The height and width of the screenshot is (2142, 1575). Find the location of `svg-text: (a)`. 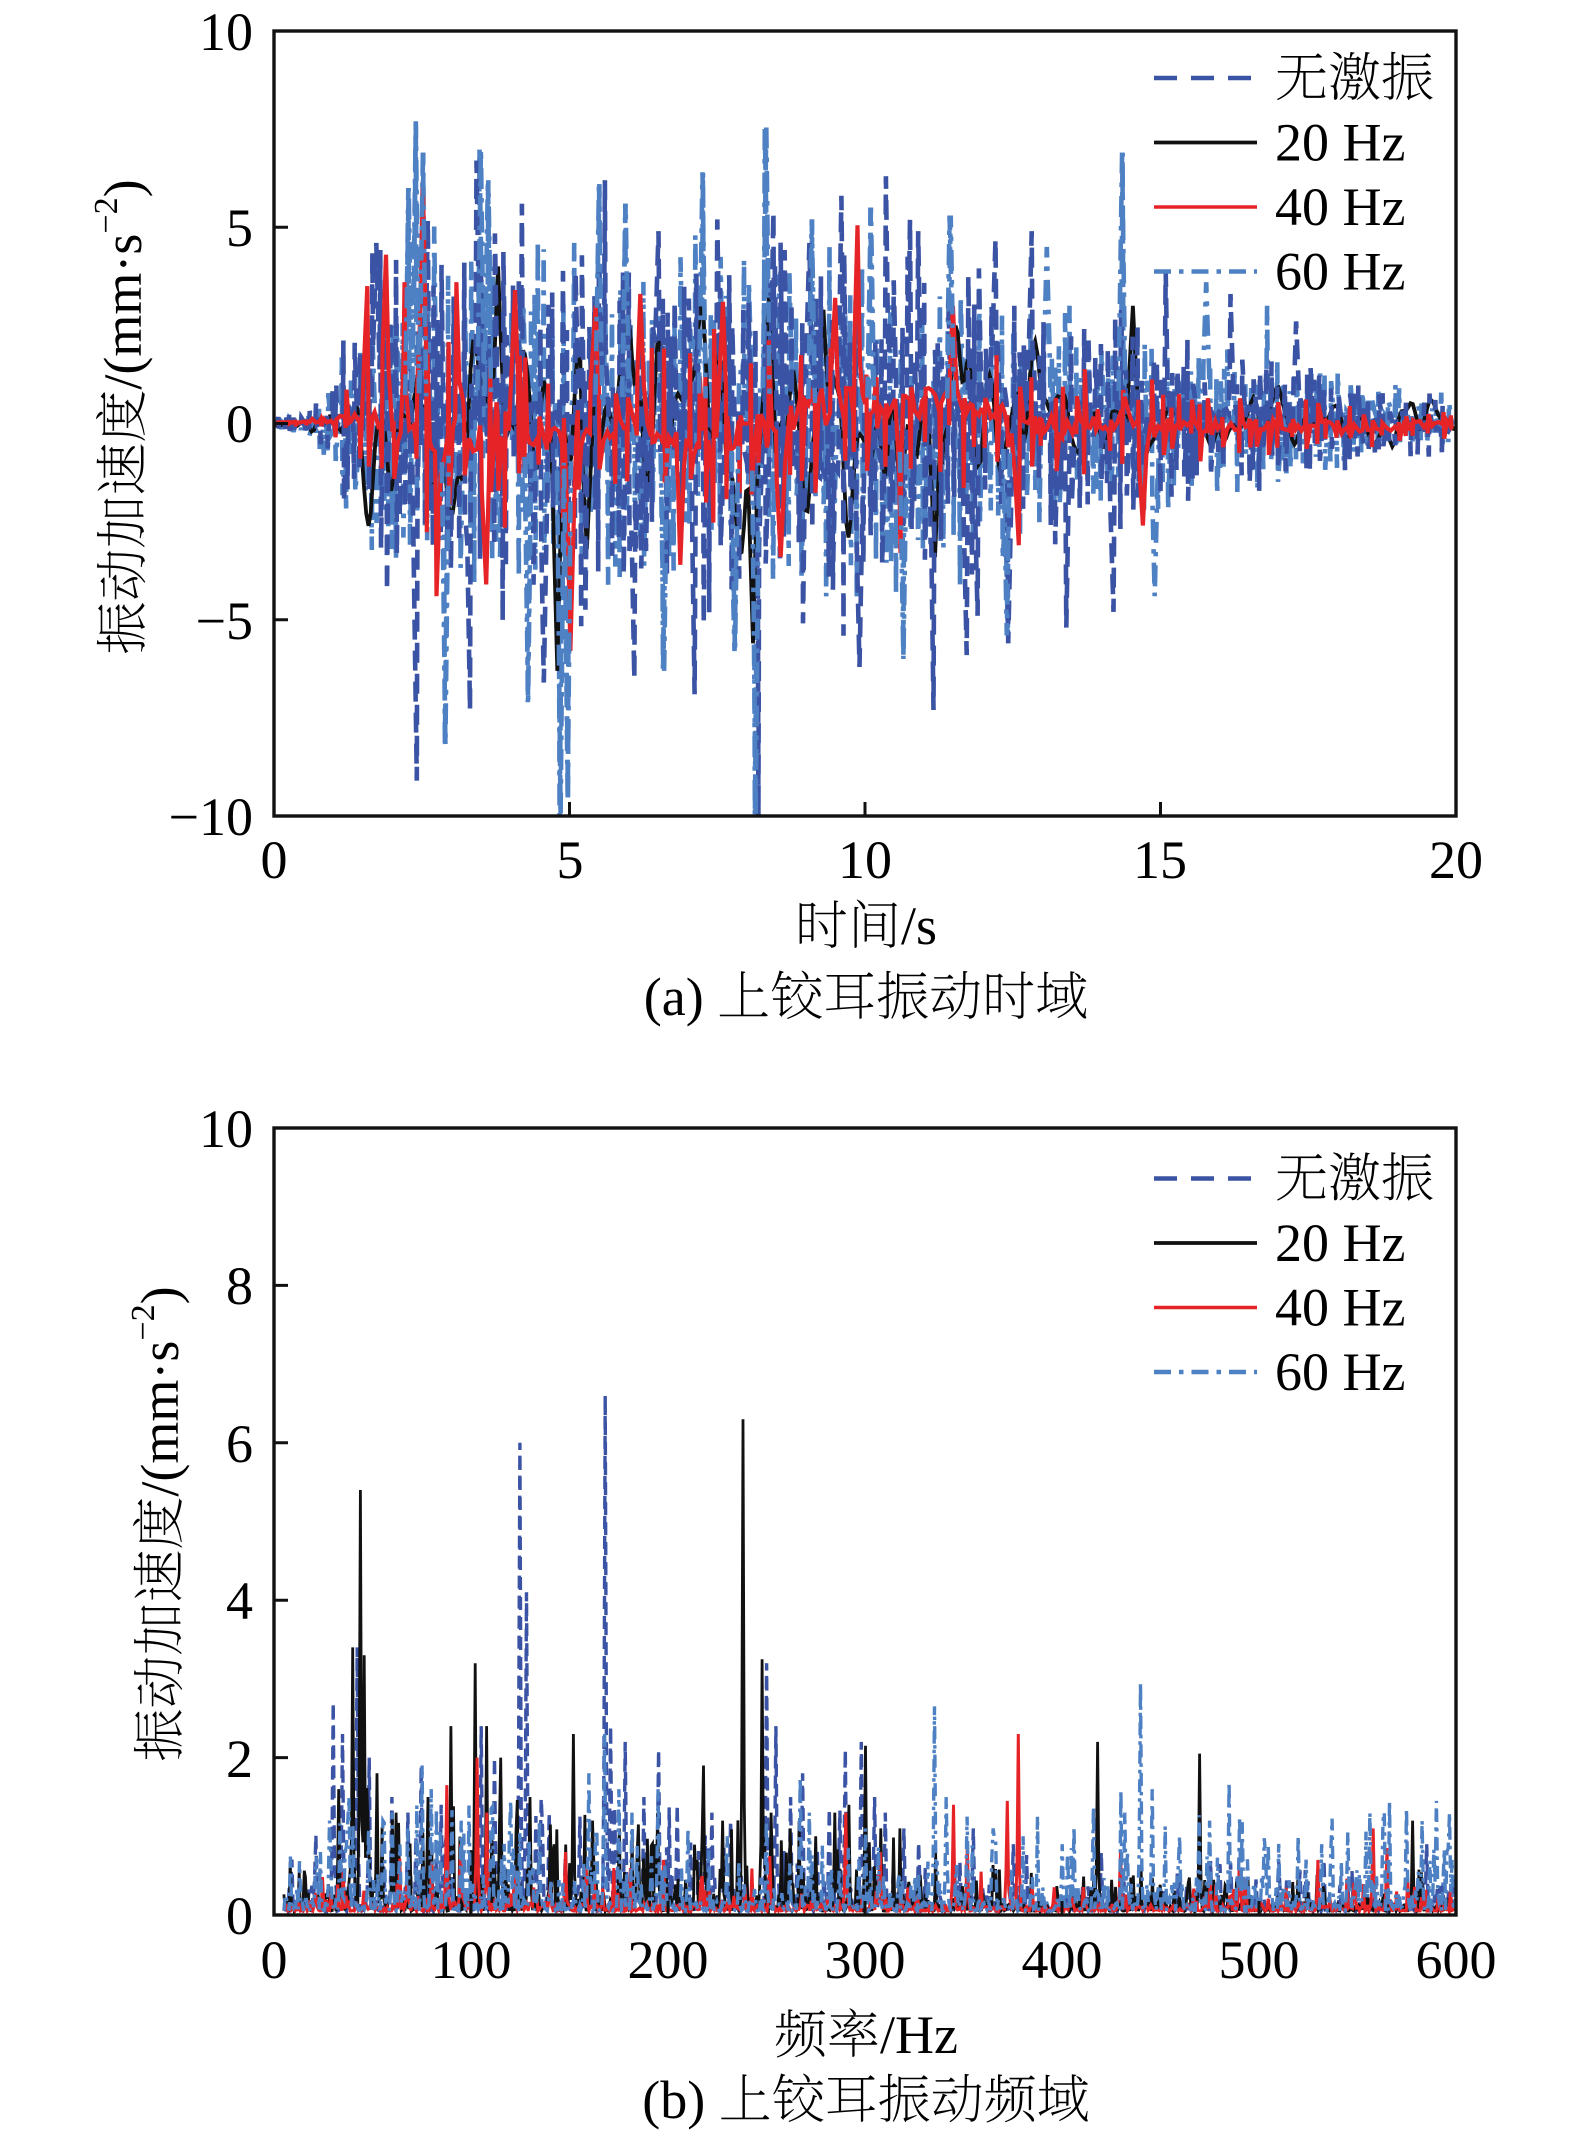

svg-text: (a) is located at coordinates (674, 997).